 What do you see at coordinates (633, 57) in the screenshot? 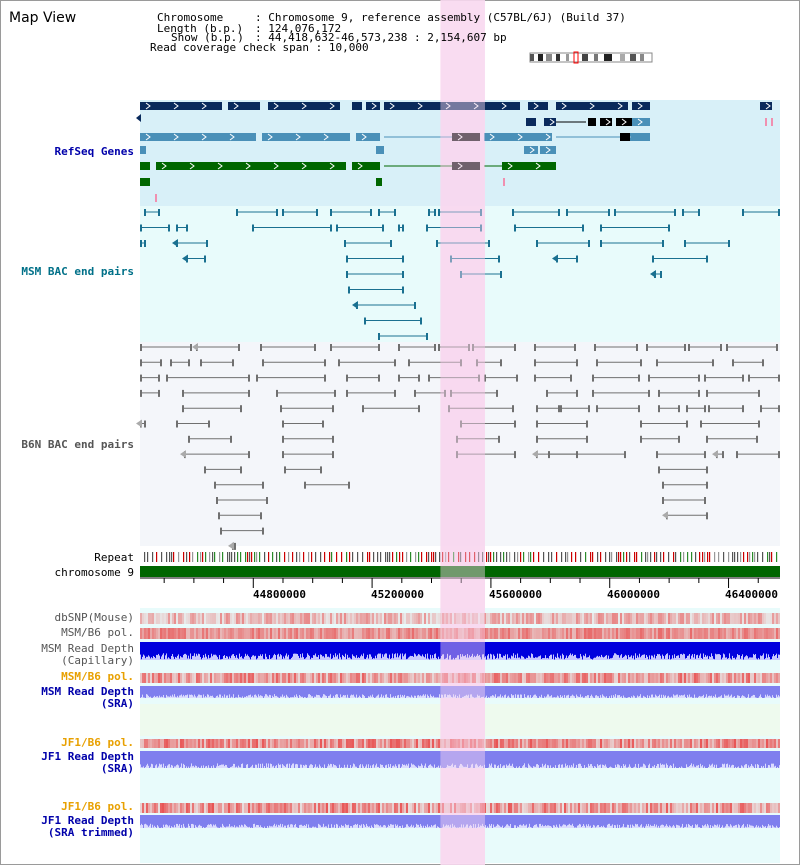
I see `ideogram-band` at bounding box center [633, 57].